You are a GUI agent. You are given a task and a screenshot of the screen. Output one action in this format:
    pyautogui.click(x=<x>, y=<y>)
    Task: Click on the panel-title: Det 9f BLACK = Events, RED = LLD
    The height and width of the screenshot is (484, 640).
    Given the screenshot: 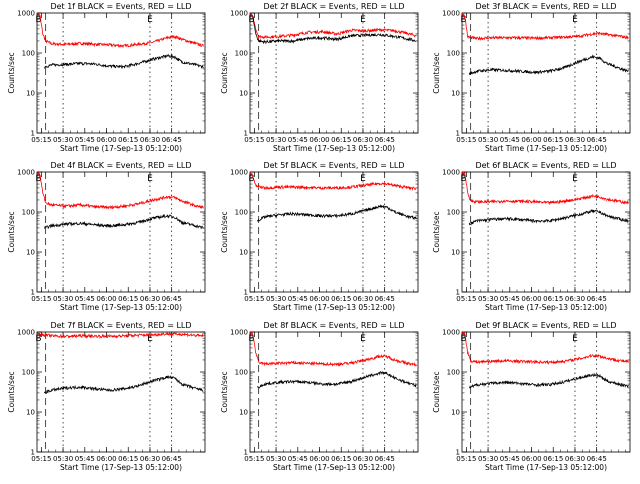 What is the action you would take?
    pyautogui.click(x=545, y=325)
    